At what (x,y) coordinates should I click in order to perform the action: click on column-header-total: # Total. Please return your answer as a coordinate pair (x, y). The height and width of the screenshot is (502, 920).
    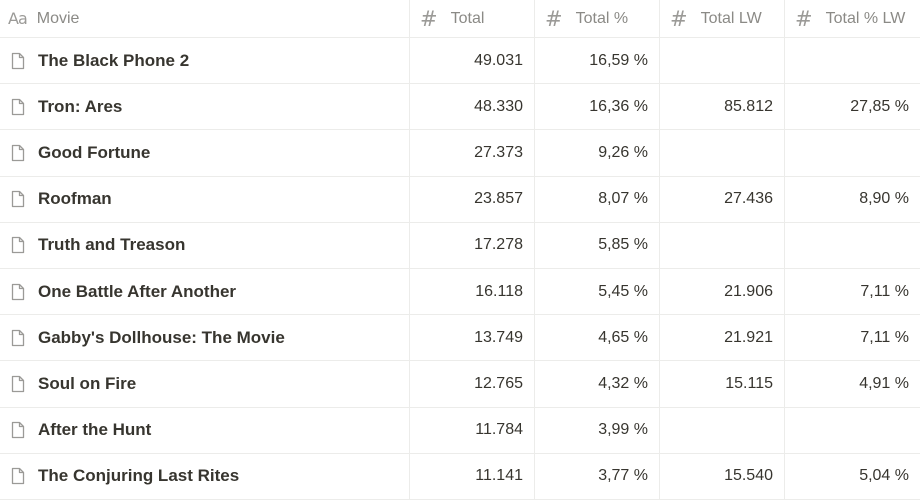
    Looking at the image, I should click on (472, 18).